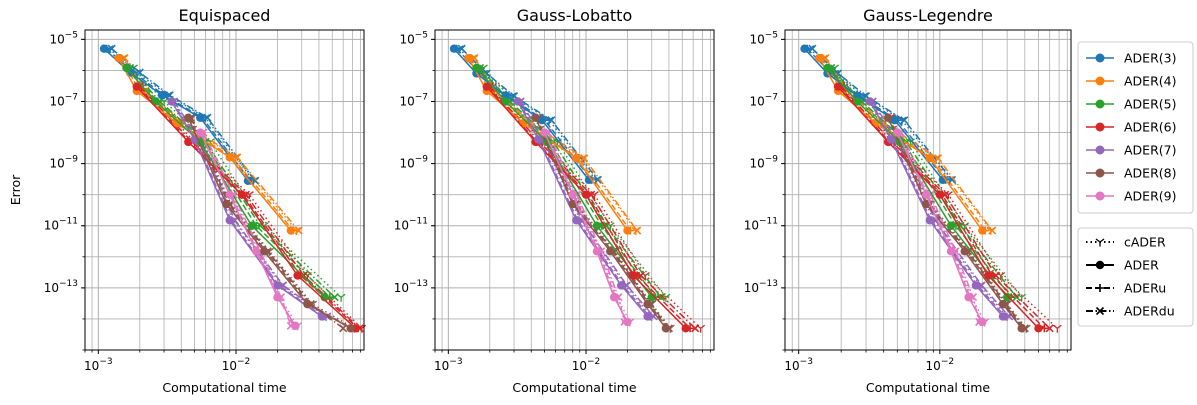 The height and width of the screenshot is (405, 1197). Describe the element at coordinates (1150, 127) in the screenshot. I see `legend-label: ADER(6)` at that location.